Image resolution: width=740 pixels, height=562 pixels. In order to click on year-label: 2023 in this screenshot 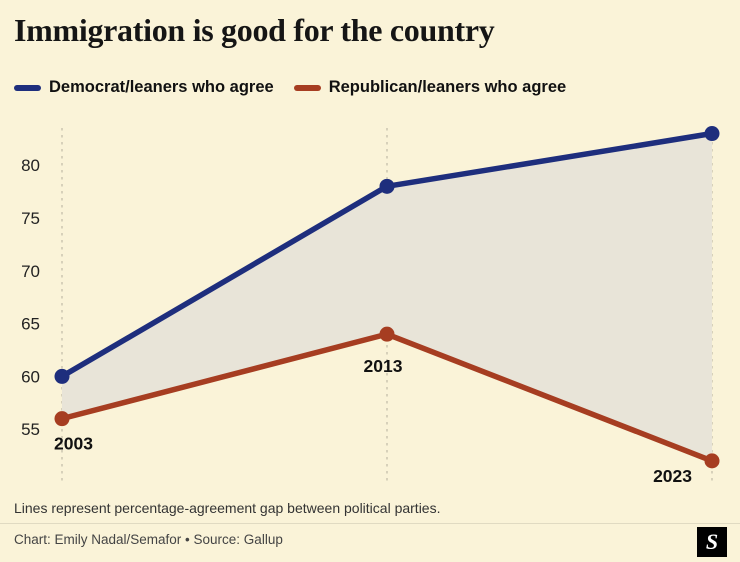, I will do `click(672, 476)`.